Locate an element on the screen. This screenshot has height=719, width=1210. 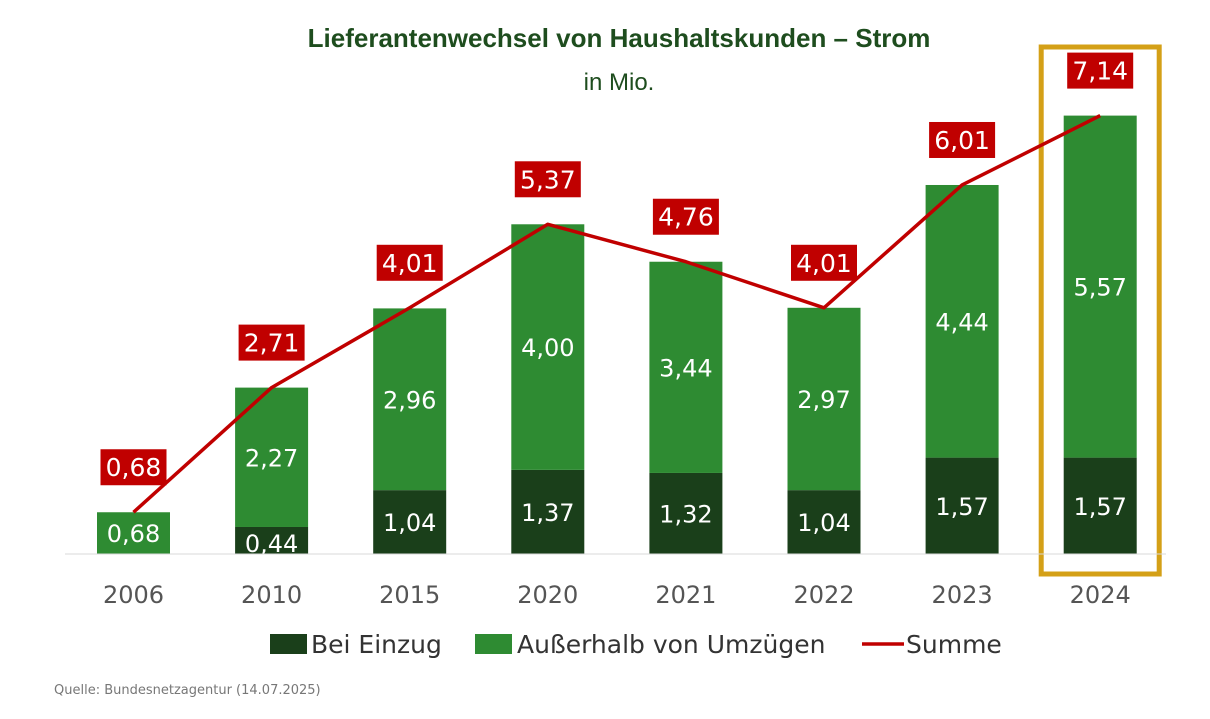
sum-label-2020: 5,37 is located at coordinates (548, 179).